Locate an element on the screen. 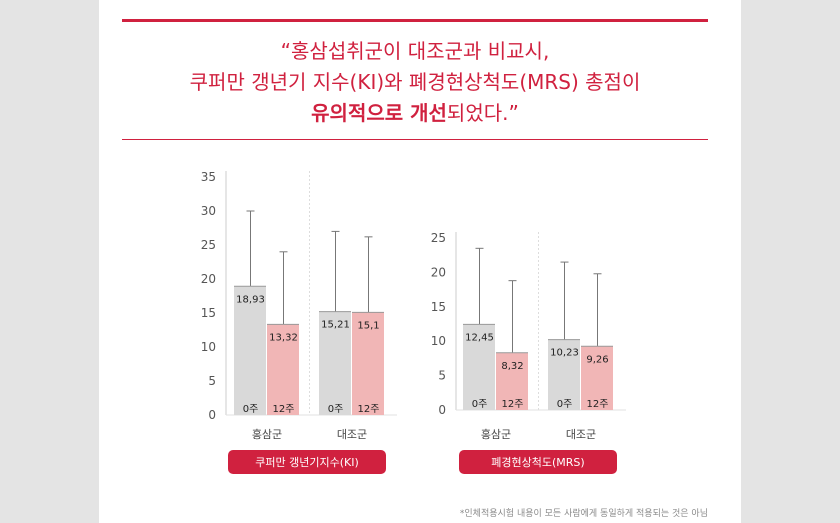 This screenshot has width=840, height=523. bar-value-label: 18,93 is located at coordinates (250, 299).